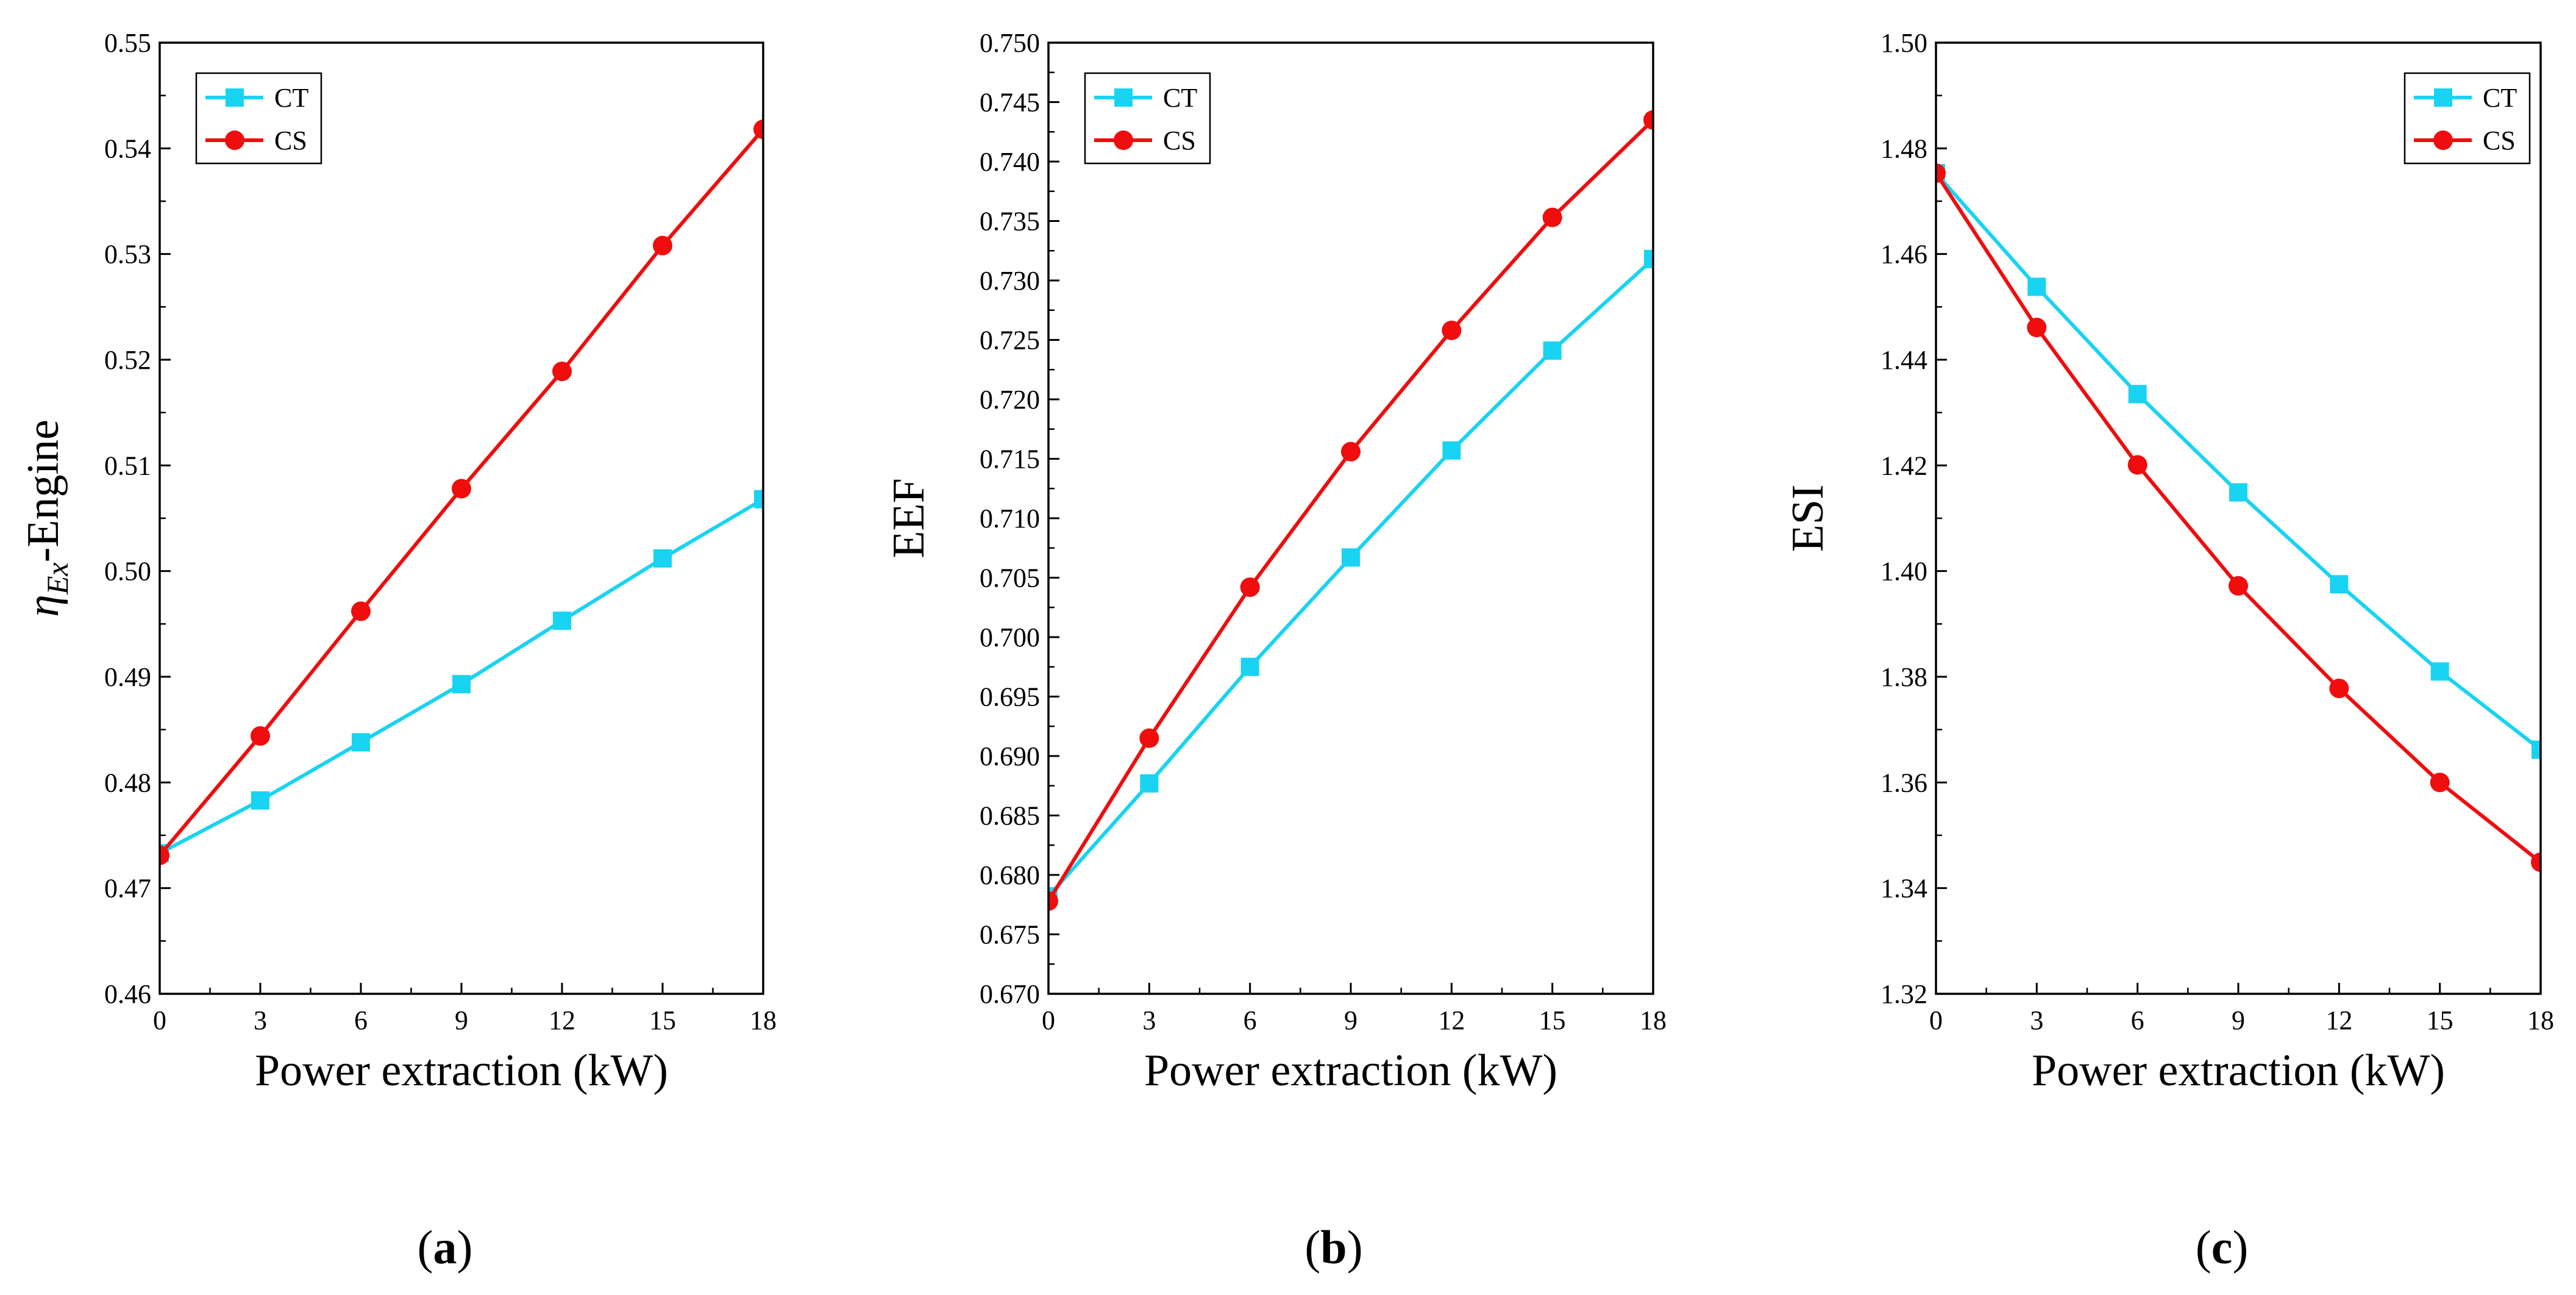 The height and width of the screenshot is (1295, 2576). Describe the element at coordinates (1010, 340) in the screenshot. I see `y-tick-label: 0.725` at that location.